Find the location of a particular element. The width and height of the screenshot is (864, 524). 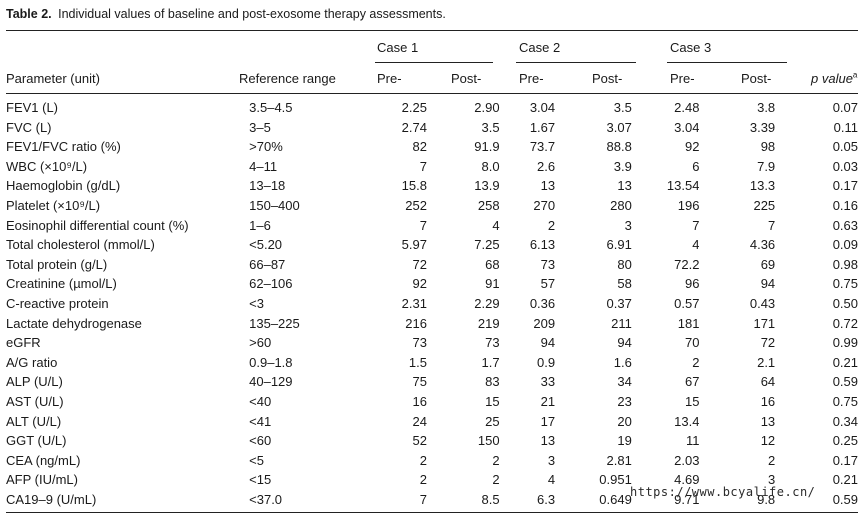

cell-reference-range: 4–11 is located at coordinates (263, 166).